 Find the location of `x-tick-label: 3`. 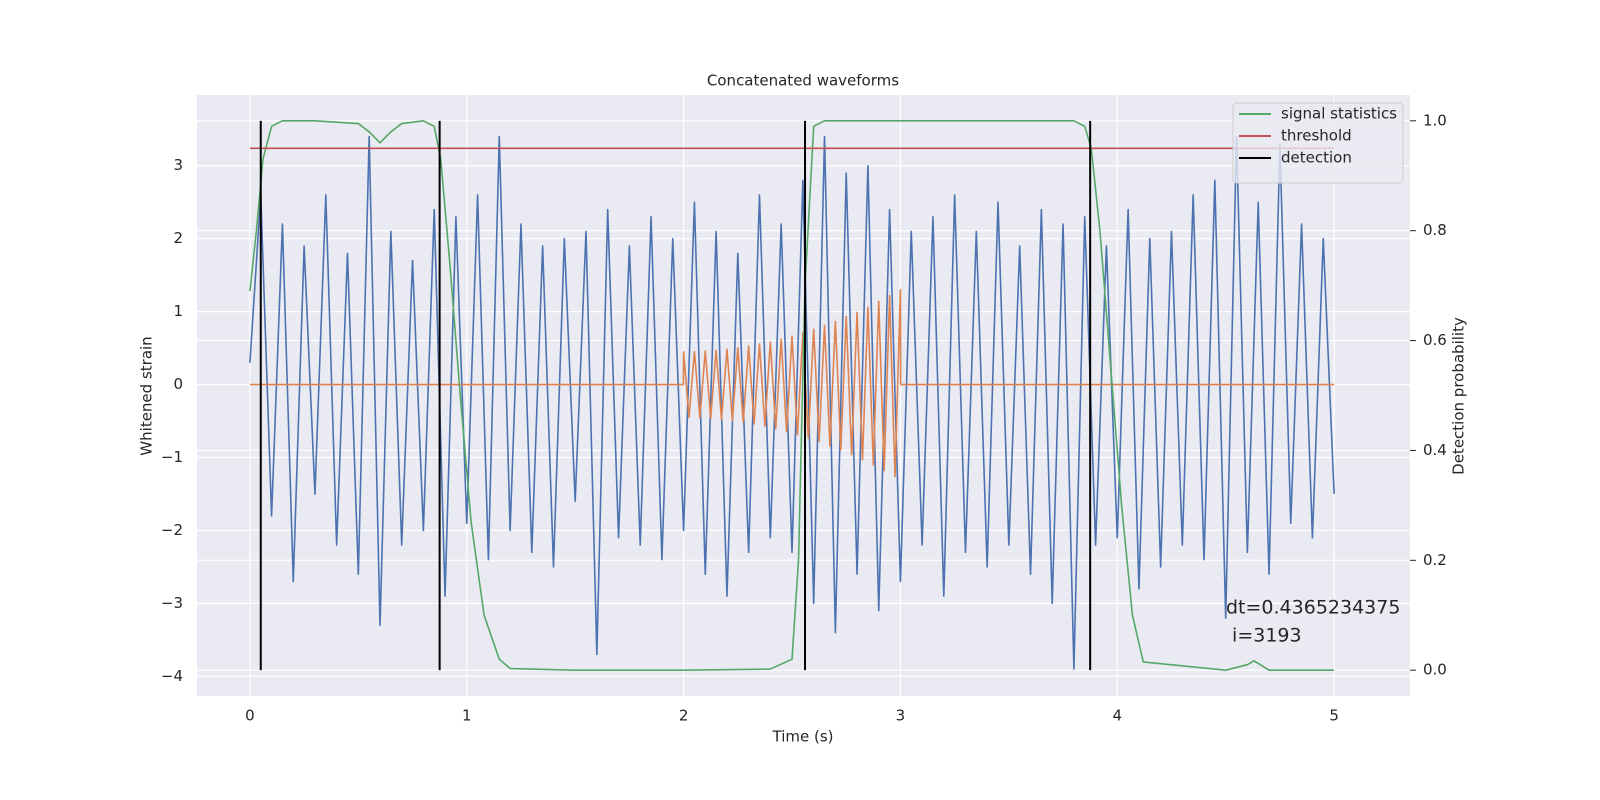

x-tick-label: 3 is located at coordinates (901, 716).